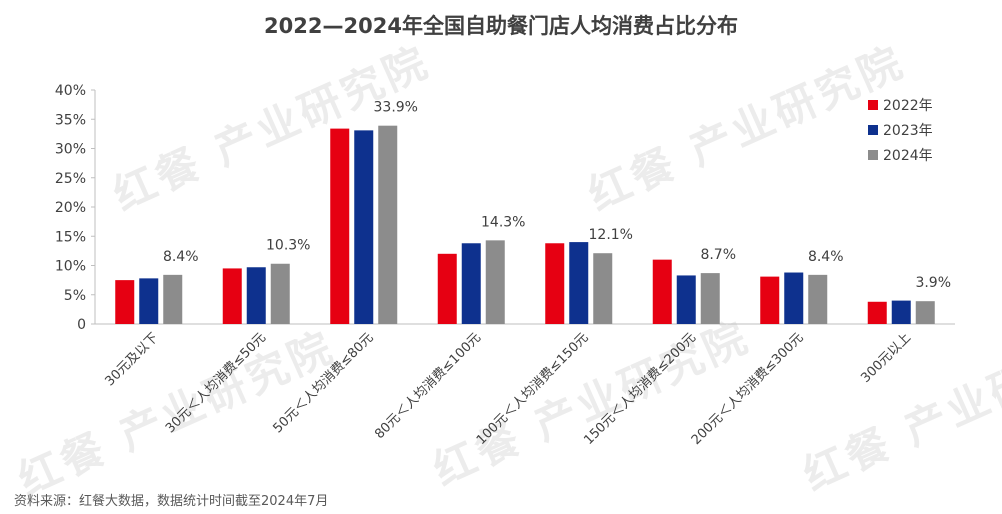 The height and width of the screenshot is (514, 1002). What do you see at coordinates (256, 295) in the screenshot?
I see `bar-2023年-1` at bounding box center [256, 295].